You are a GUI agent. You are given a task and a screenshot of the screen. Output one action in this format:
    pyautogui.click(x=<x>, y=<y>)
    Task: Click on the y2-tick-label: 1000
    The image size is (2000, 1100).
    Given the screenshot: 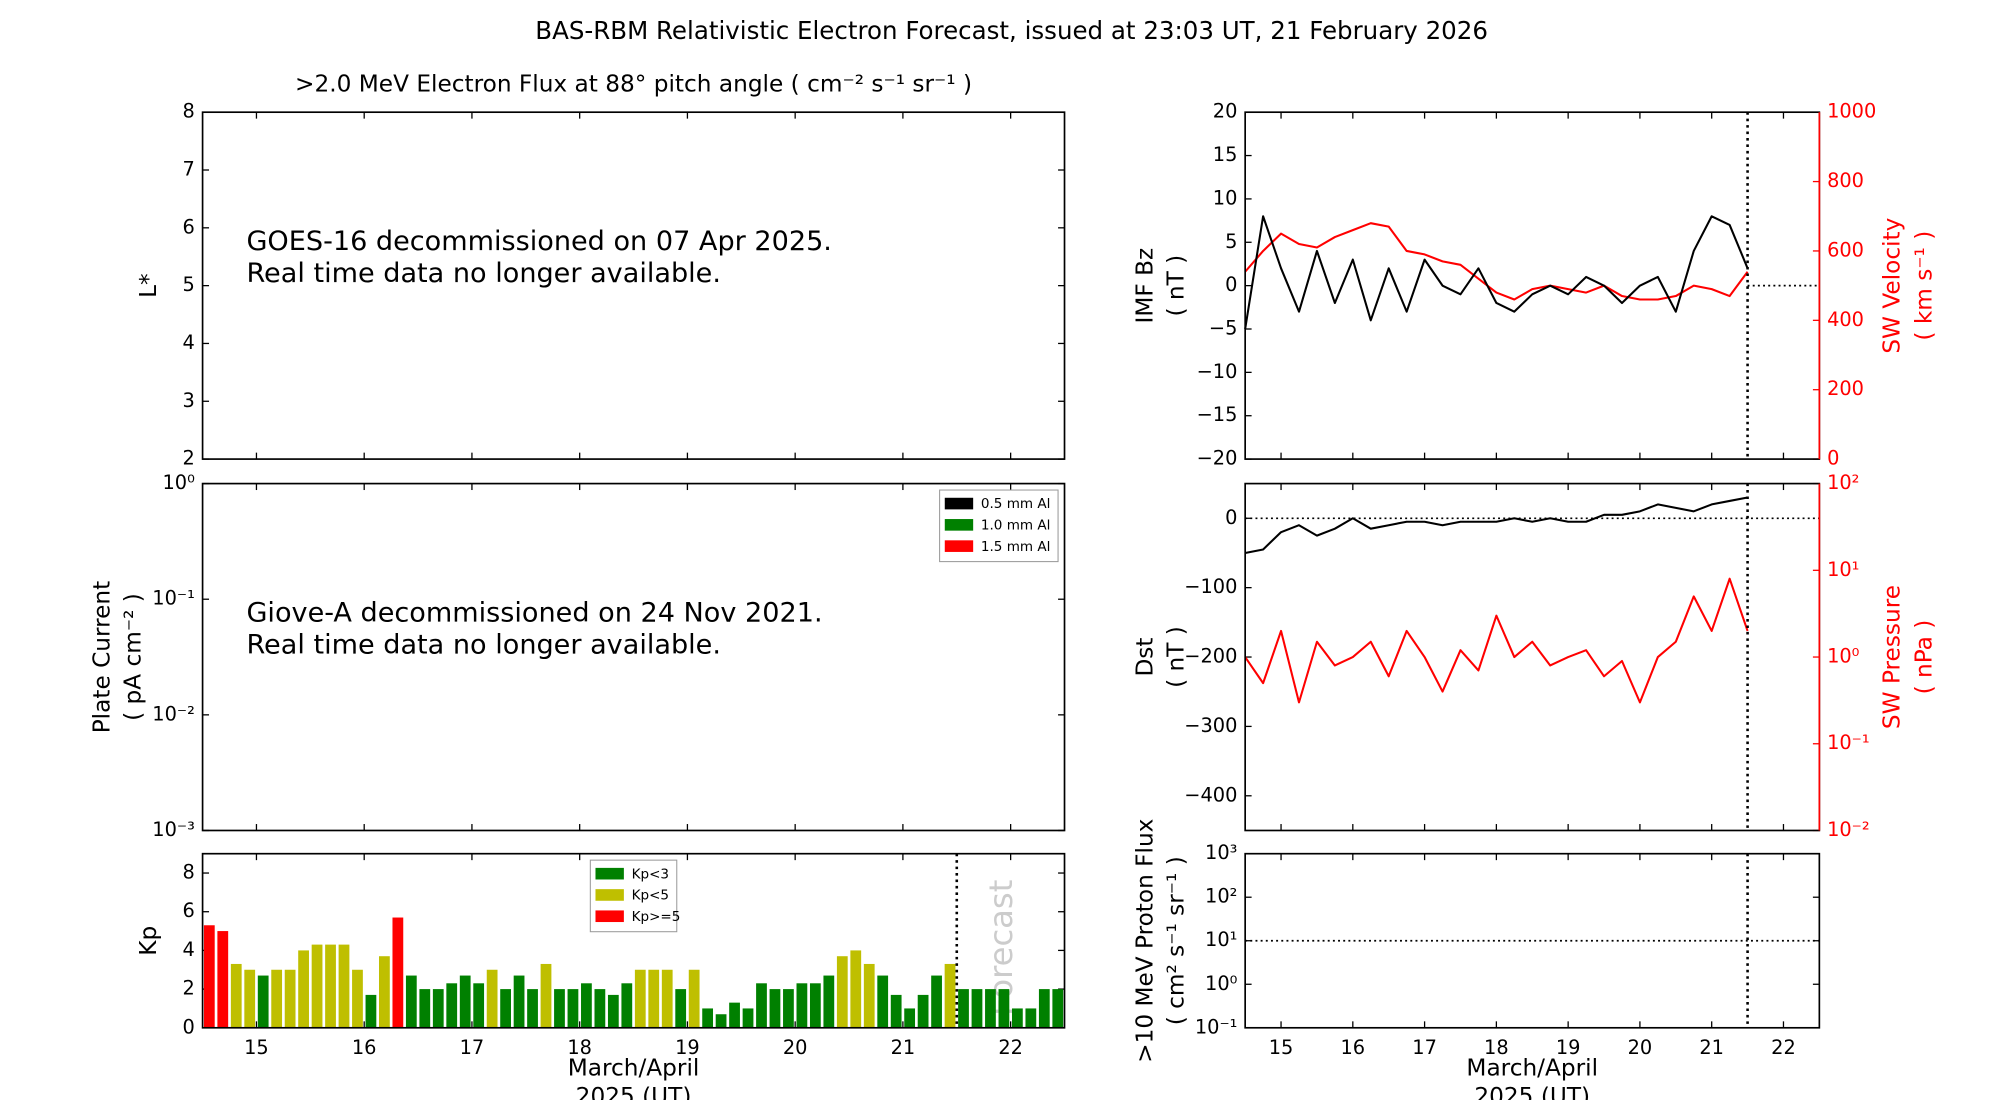 What is the action you would take?
    pyautogui.click(x=1851, y=111)
    